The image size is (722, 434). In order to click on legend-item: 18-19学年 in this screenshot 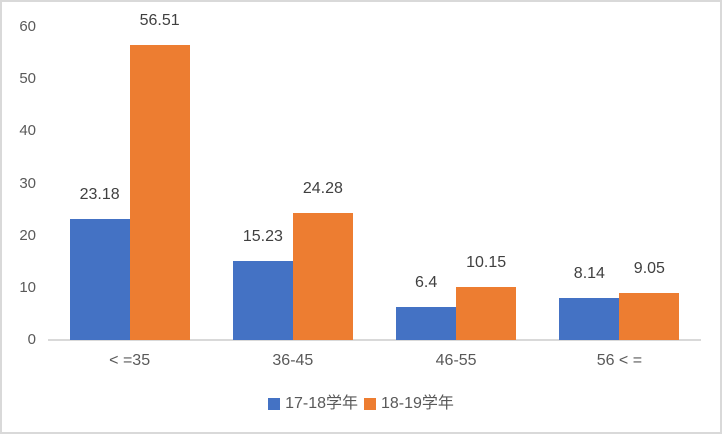, I will do `click(409, 404)`.